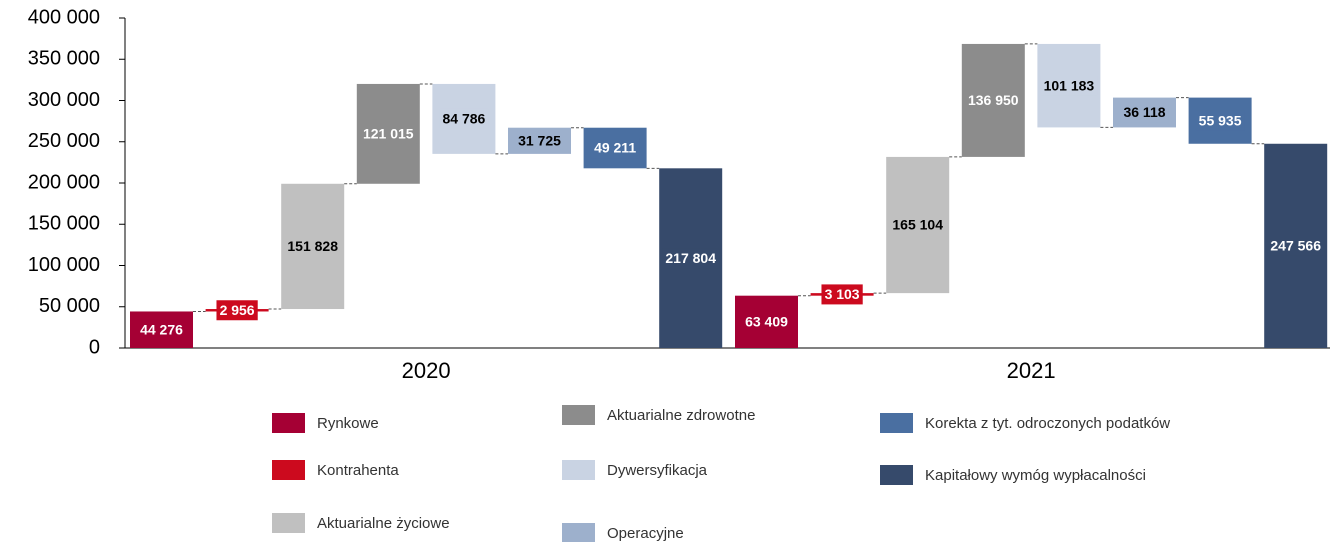 The height and width of the screenshot is (542, 1336). I want to click on value-label: 165 104, so click(917, 225).